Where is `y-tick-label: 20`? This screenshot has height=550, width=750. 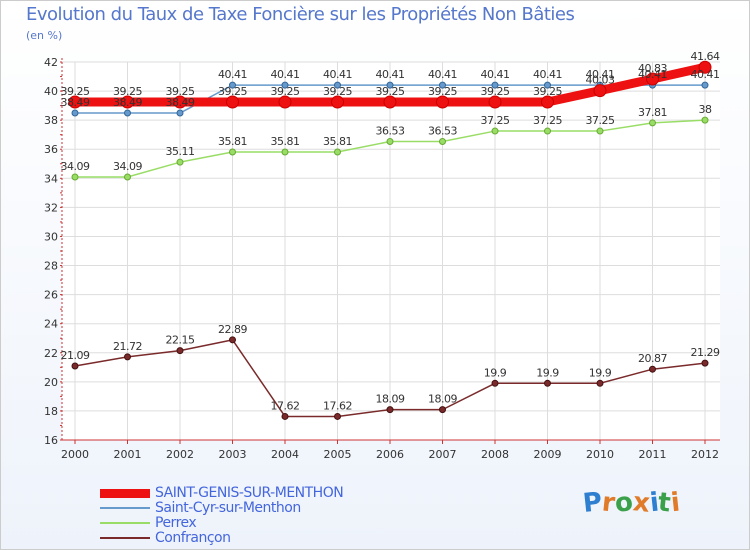
y-tick-label: 20 is located at coordinates (51, 382).